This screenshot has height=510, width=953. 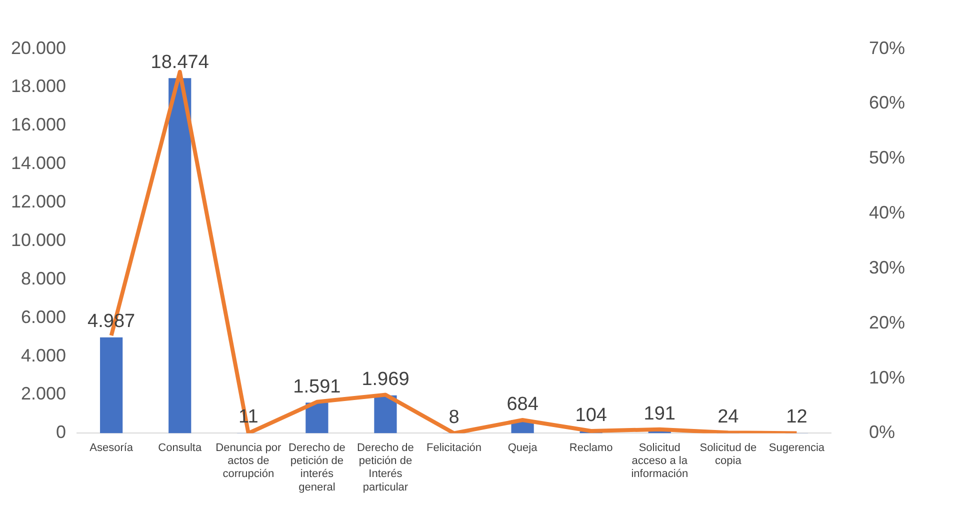 What do you see at coordinates (887, 377) in the screenshot?
I see `y2-tick-label: 10%` at bounding box center [887, 377].